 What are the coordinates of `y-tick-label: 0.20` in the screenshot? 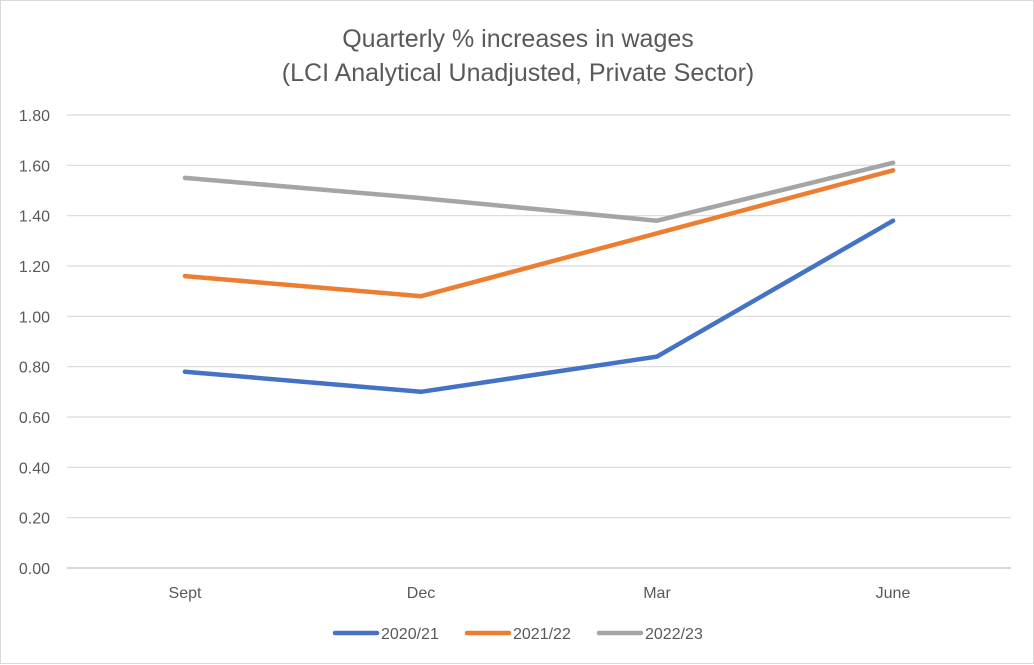 It's located at (34, 519).